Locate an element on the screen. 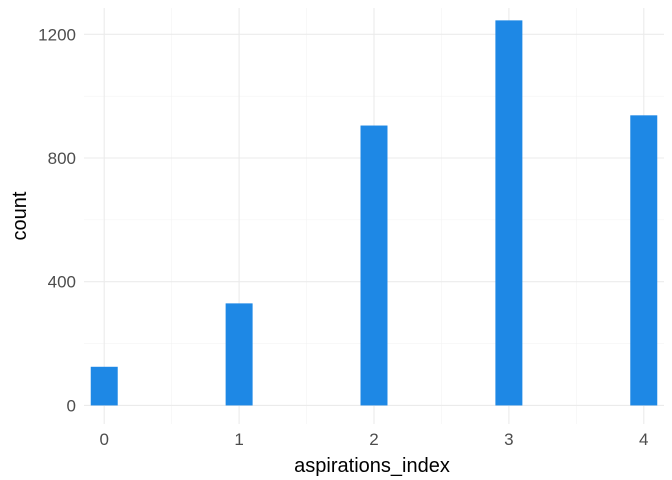 Image resolution: width=672 pixels, height=480 pixels. y-tick-label: 400 is located at coordinates (62, 282).